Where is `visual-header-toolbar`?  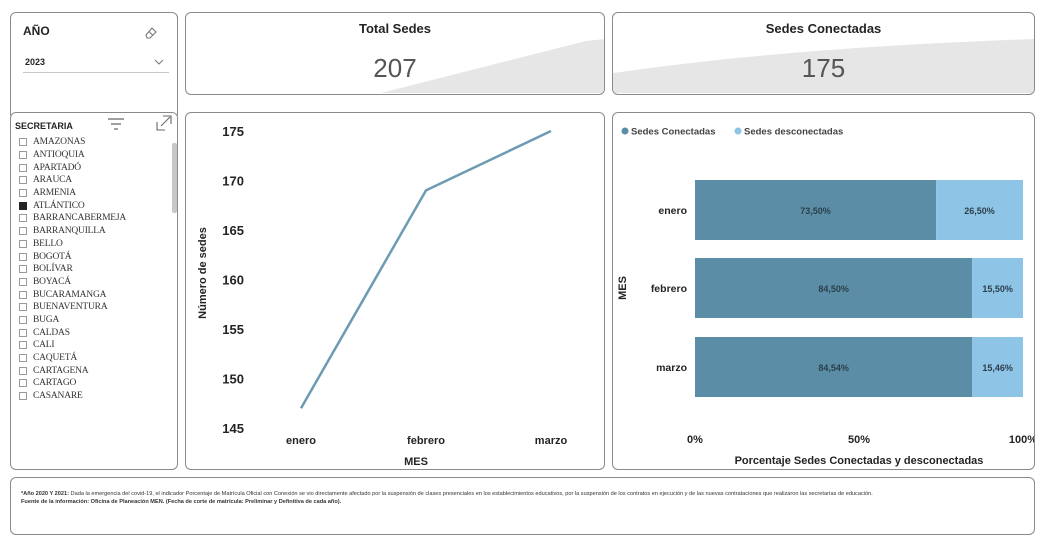 visual-header-toolbar is located at coordinates (142, 125).